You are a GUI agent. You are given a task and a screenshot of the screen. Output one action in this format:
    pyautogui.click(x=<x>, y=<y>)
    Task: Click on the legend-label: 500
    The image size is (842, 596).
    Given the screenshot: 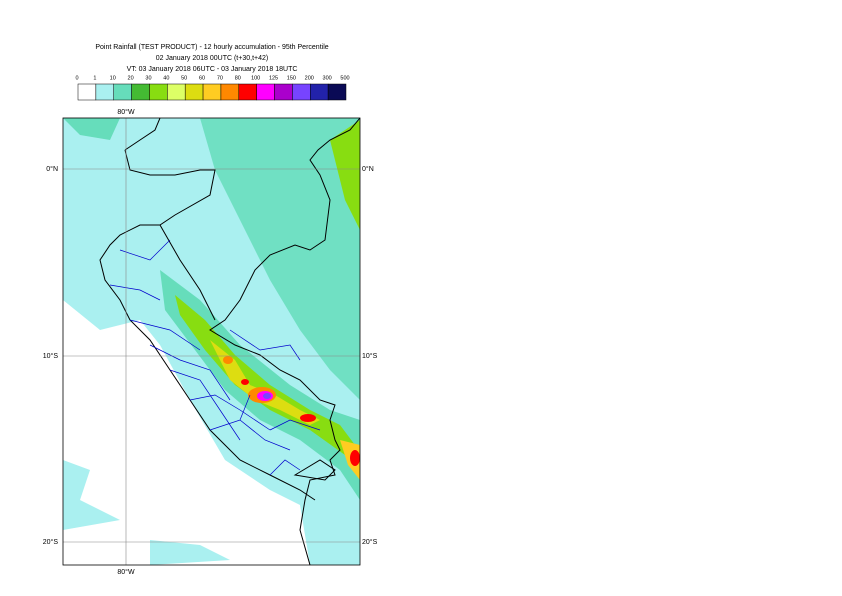 What is the action you would take?
    pyautogui.click(x=344, y=78)
    